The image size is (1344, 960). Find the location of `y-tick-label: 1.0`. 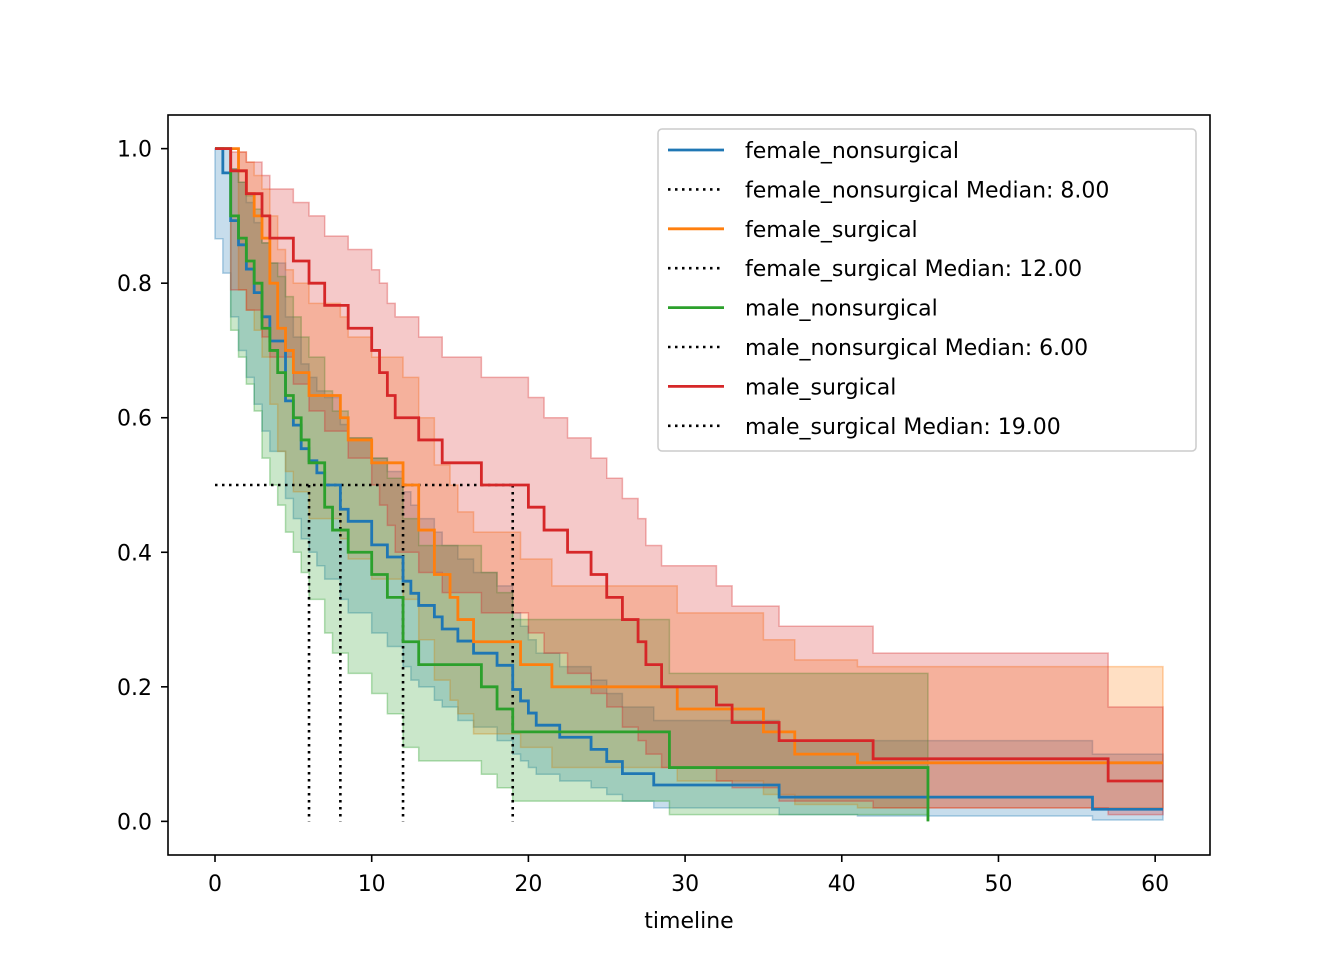

y-tick-label: 1.0 is located at coordinates (134, 150).